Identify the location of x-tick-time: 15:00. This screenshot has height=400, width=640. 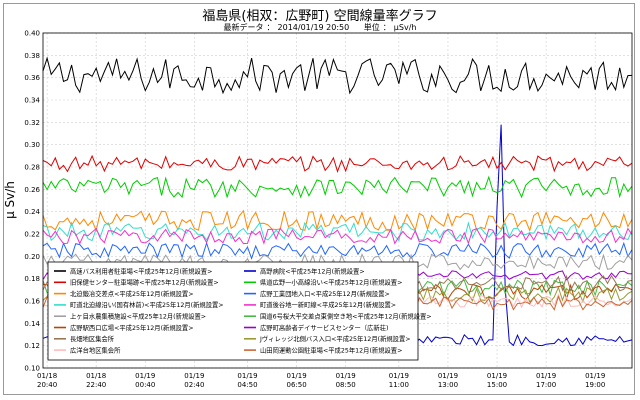
(497, 385).